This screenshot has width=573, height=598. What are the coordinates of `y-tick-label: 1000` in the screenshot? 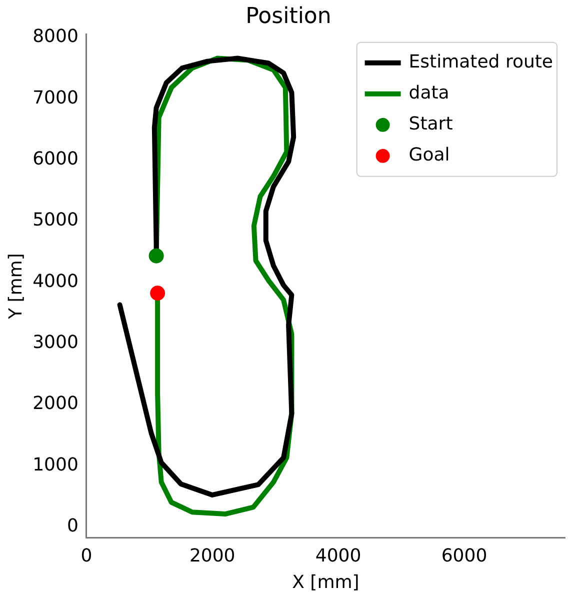 It's located at (55, 465).